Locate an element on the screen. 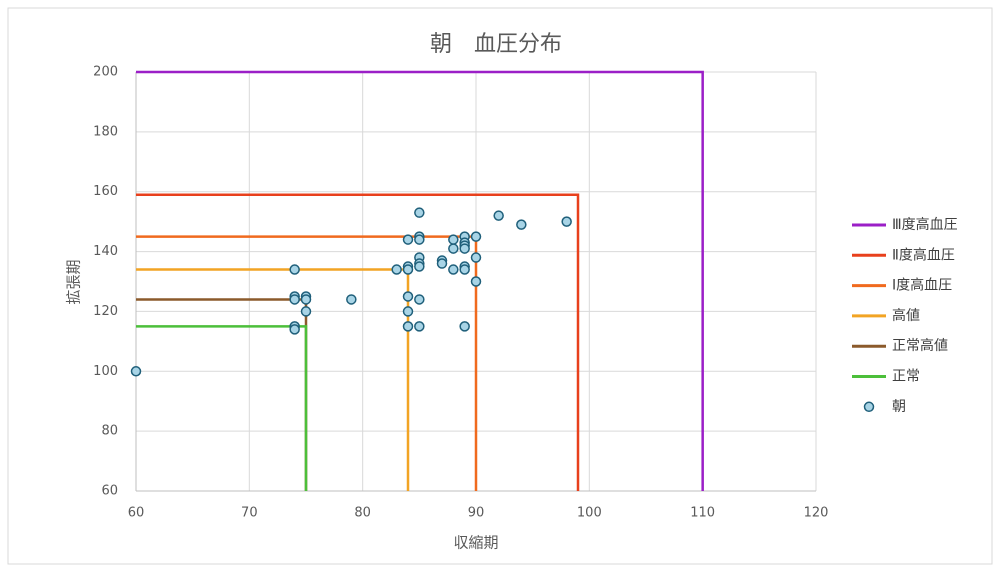  chart-title: 朝 血圧分布 is located at coordinates (496, 44).